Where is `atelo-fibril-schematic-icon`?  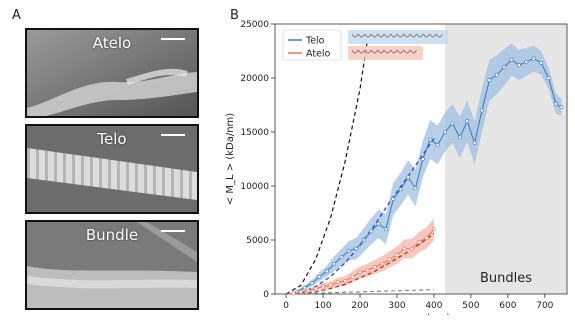
atelo-fibril-schematic-icon is located at coordinates (385, 53).